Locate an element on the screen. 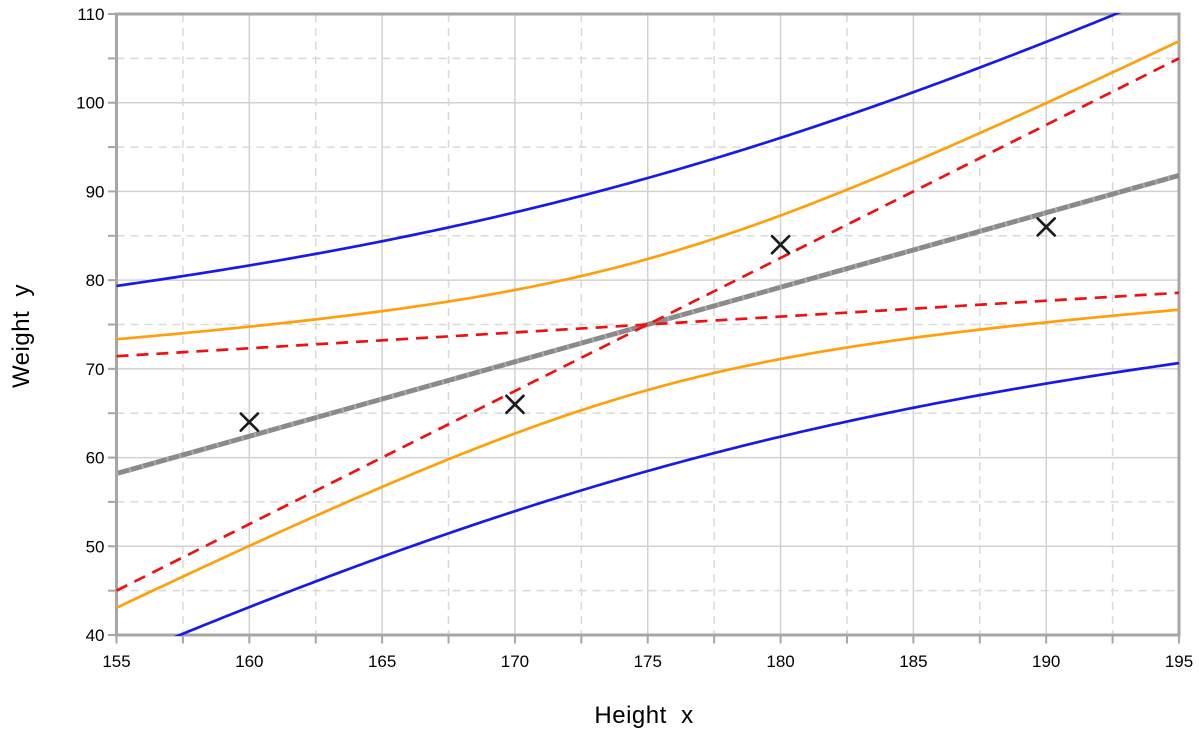  x-tick-label: 175 is located at coordinates (648, 661).